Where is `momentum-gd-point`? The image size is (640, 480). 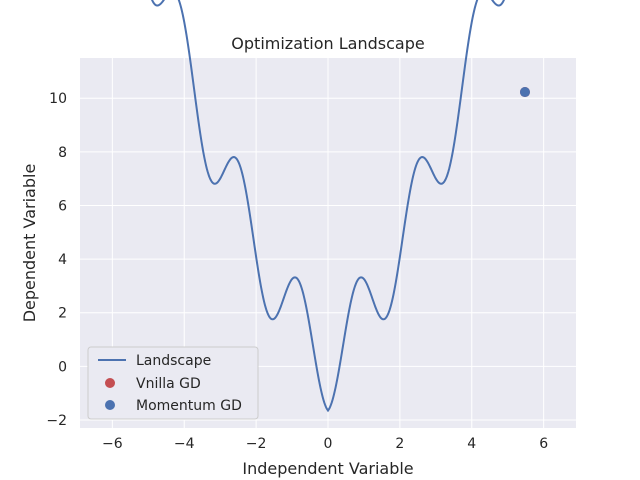
momentum-gd-point is located at coordinates (524, 92).